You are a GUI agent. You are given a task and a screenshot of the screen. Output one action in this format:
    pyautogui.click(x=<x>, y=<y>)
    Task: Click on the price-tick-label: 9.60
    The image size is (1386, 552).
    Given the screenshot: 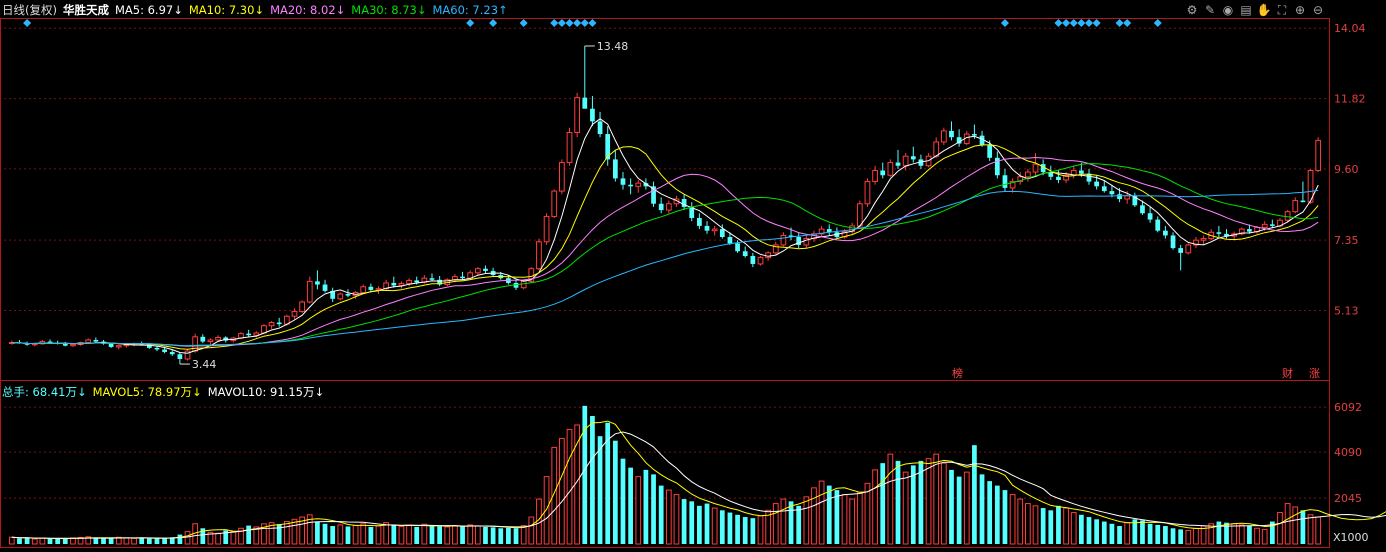 What is the action you would take?
    pyautogui.click(x=1346, y=169)
    